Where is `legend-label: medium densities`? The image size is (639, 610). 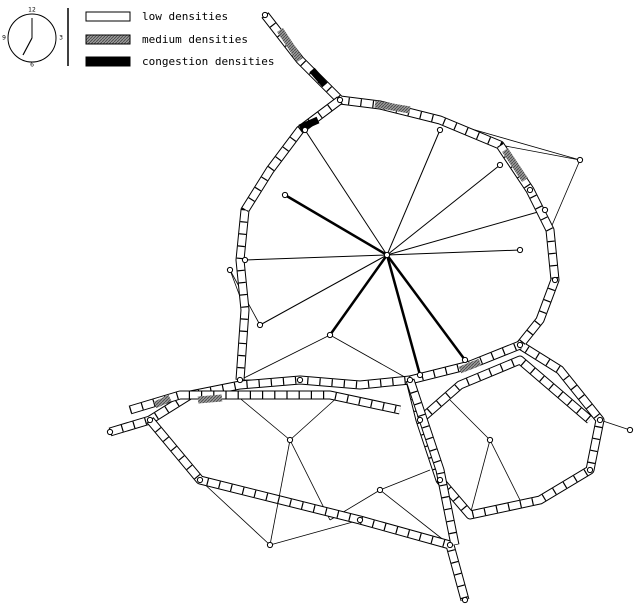
legend-label: medium densities is located at coordinates (195, 39).